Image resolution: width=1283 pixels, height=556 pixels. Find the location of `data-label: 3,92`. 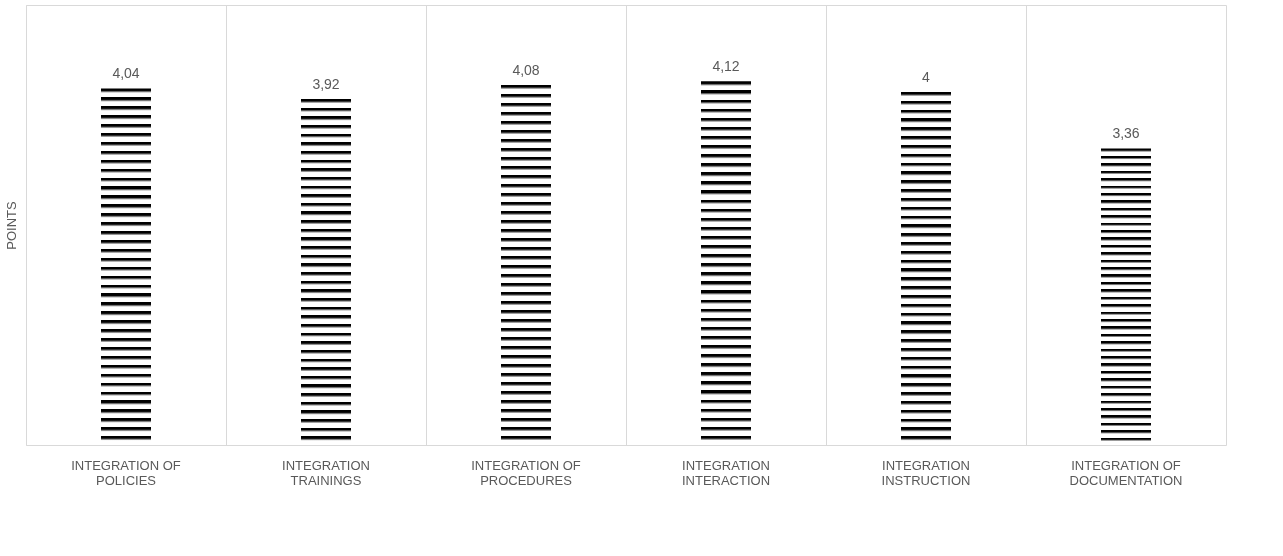

data-label: 3,92 is located at coordinates (326, 84).